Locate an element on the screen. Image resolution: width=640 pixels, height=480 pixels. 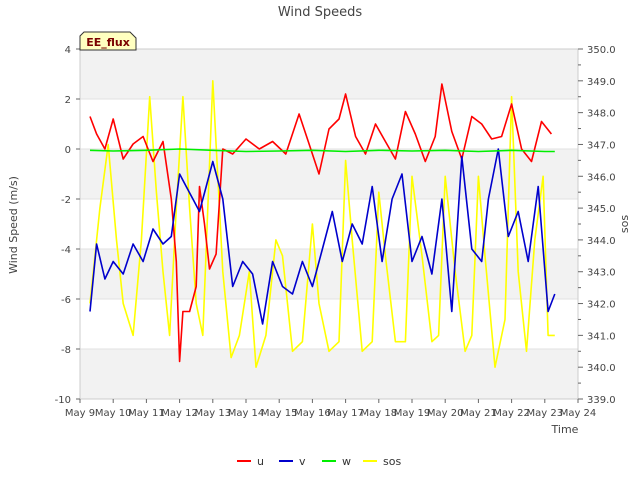
x-tick-label: May 22 is located at coordinates (511, 413).